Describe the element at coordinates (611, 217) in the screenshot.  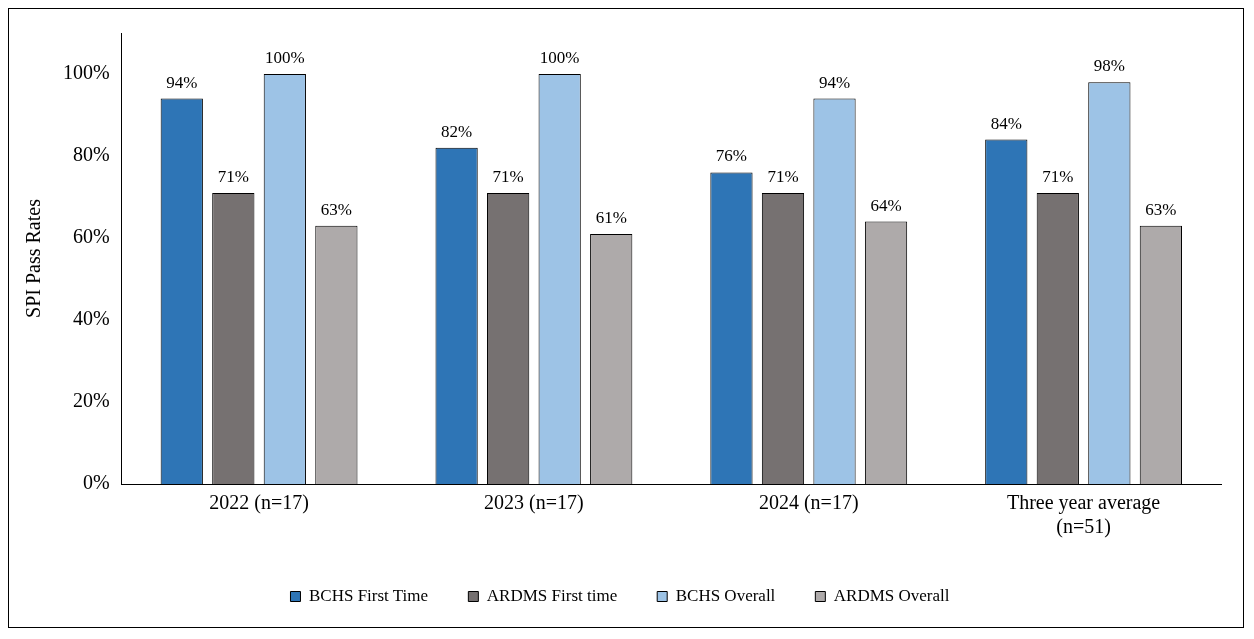
I see `data-label: 61%` at that location.